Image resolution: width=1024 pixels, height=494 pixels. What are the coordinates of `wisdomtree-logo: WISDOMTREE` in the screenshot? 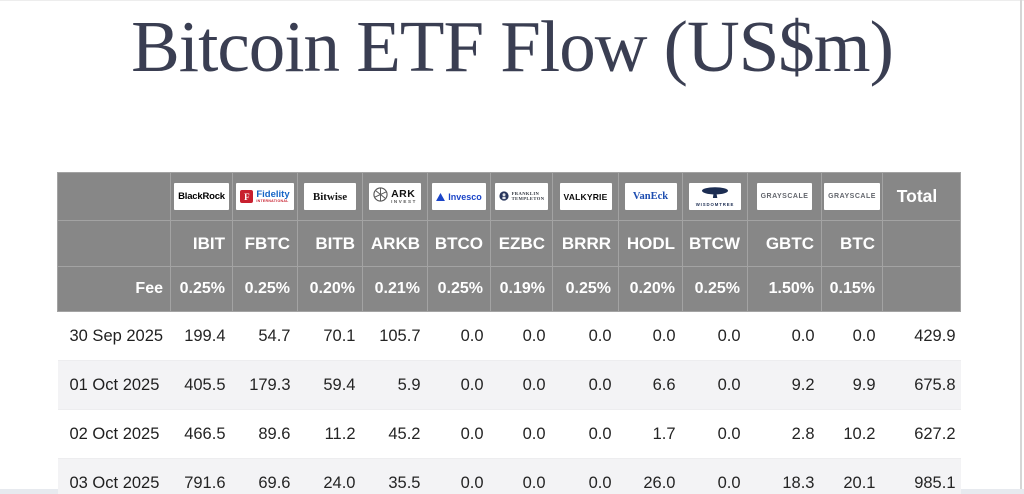 It's located at (715, 196).